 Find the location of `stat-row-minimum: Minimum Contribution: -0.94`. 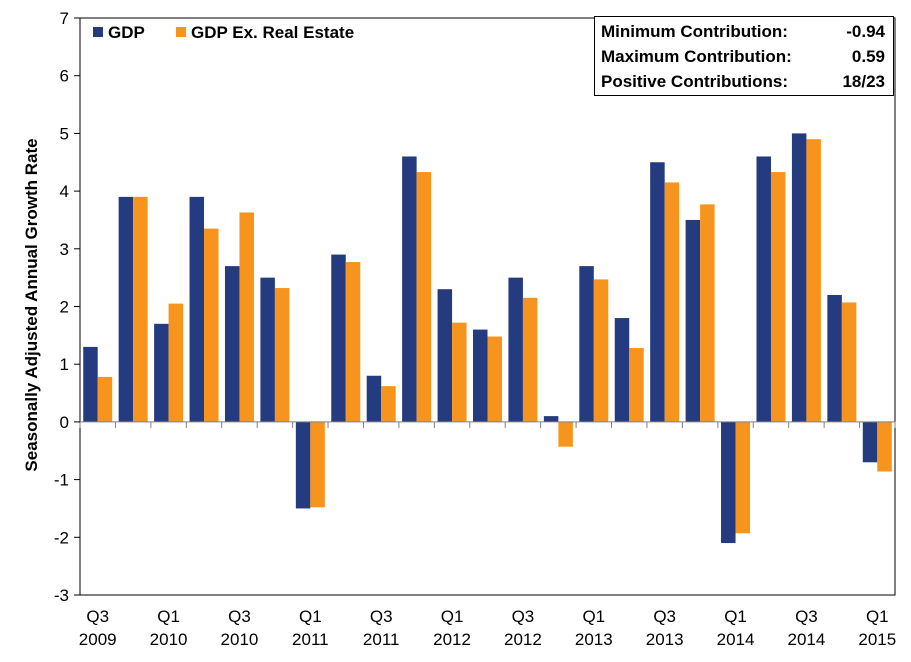

stat-row-minimum: Minimum Contribution: -0.94 is located at coordinates (743, 31).